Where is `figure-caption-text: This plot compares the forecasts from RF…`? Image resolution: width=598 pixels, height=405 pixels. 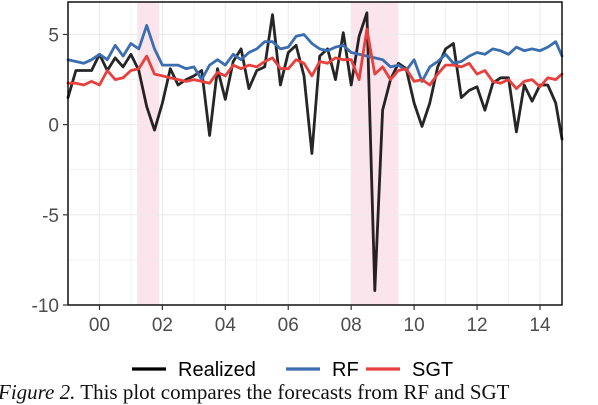 figure-caption-text: This plot compares the forecasts from RF… is located at coordinates (292, 392).